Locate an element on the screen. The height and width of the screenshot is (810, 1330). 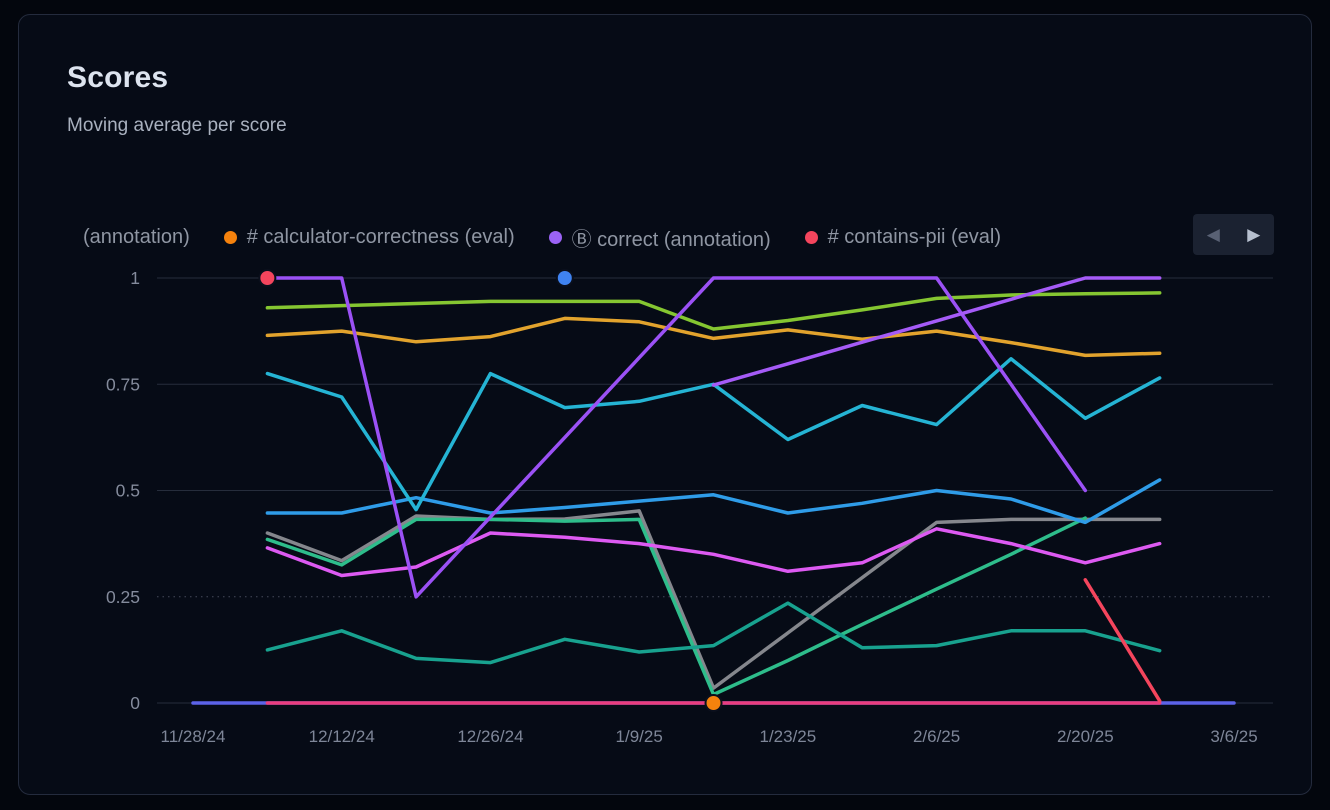
legend-item-label: Ⓑ correct (annotation) is located at coordinates (671, 239).